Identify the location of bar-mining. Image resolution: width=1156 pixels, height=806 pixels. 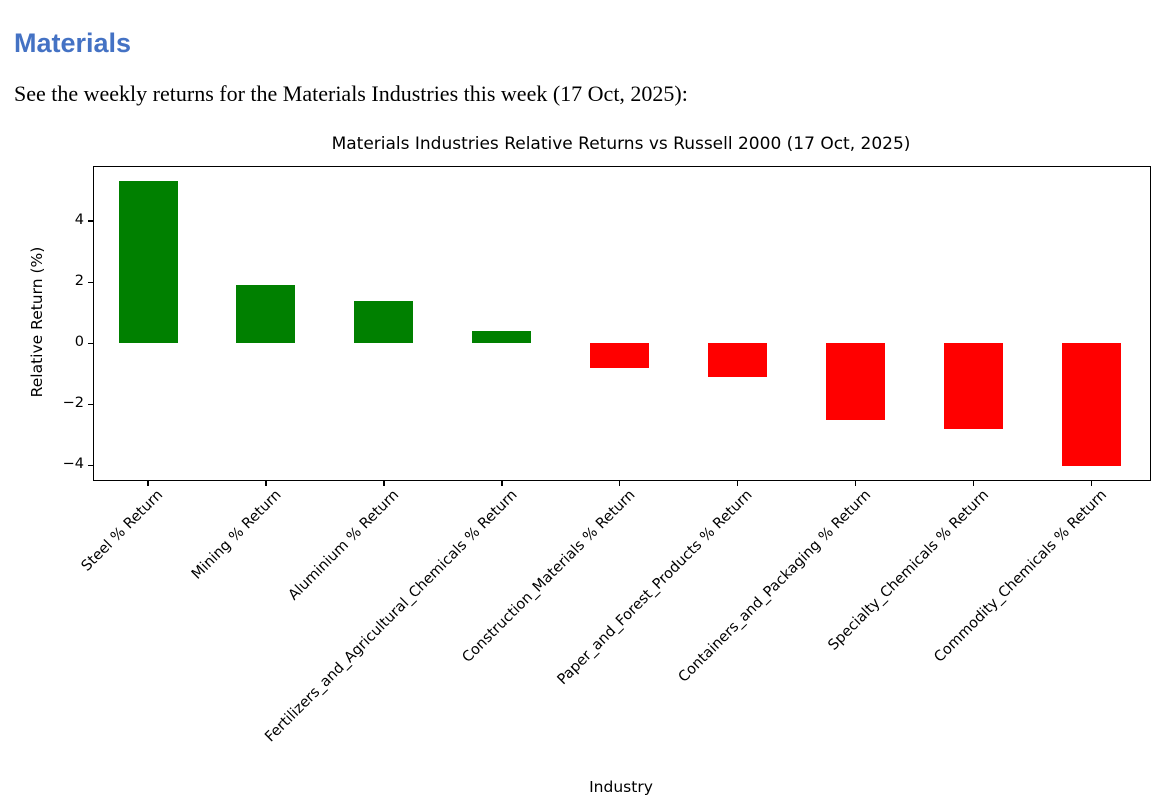
(266, 314).